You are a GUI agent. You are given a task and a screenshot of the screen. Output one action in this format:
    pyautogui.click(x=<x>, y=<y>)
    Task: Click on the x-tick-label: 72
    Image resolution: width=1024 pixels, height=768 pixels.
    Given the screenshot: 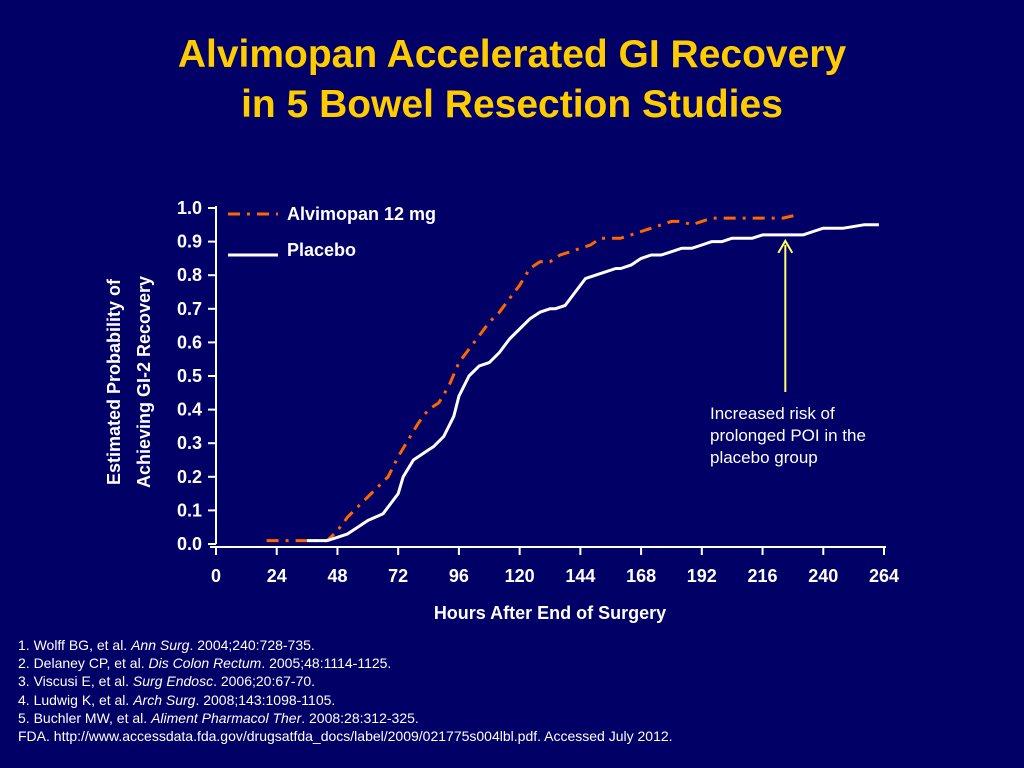 What is the action you would take?
    pyautogui.click(x=398, y=576)
    